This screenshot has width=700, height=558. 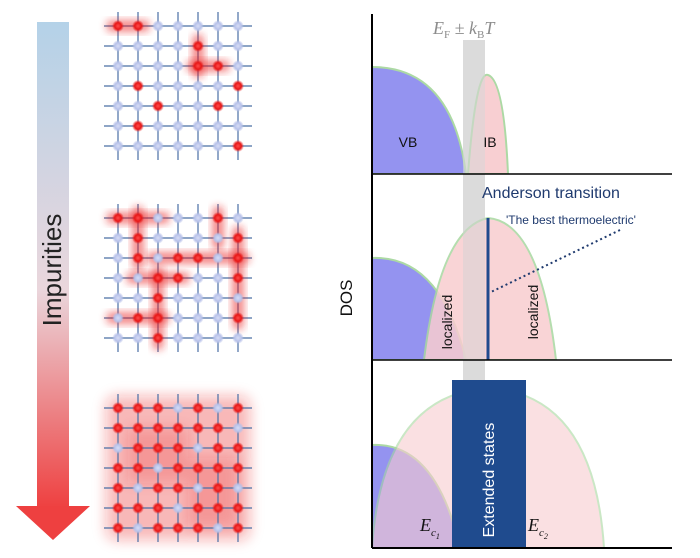 I want to click on extended-states-label: Extended states, so click(x=489, y=480).